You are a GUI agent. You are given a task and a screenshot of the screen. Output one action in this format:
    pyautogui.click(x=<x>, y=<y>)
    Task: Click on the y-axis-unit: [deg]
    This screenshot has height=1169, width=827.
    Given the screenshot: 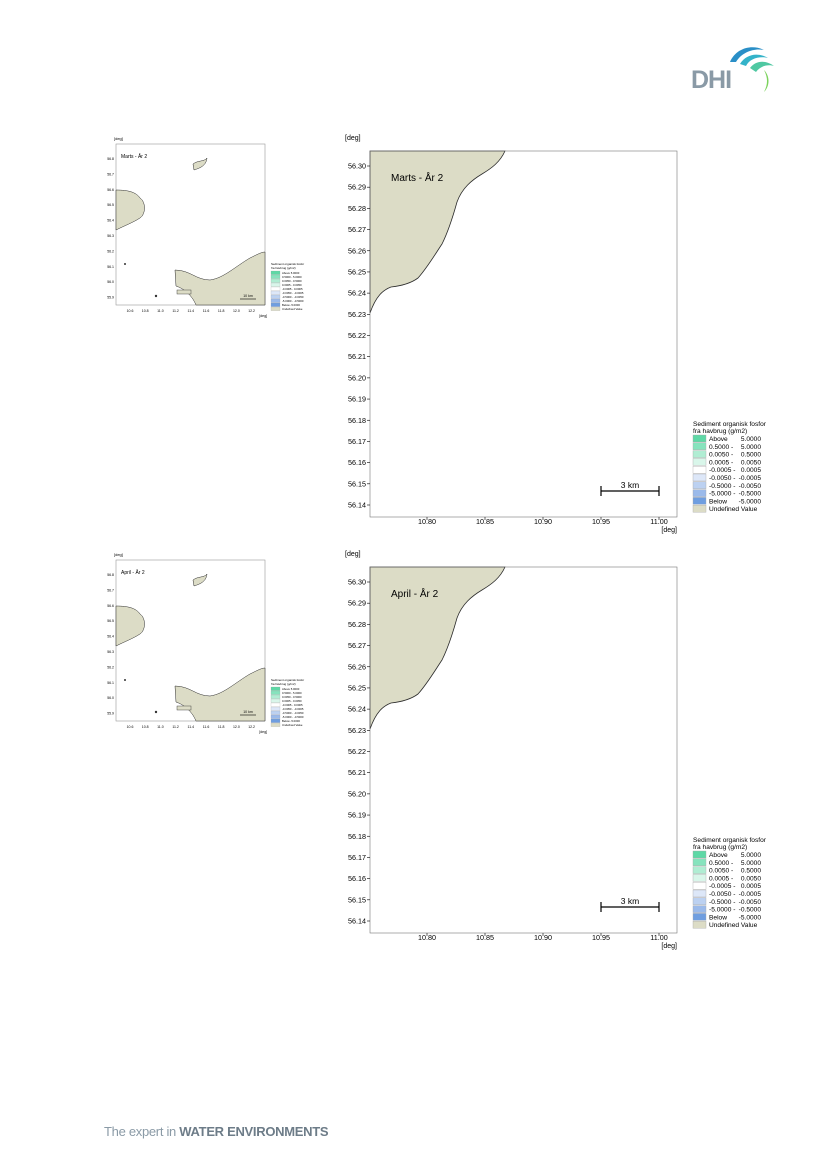 What is the action you would take?
    pyautogui.click(x=353, y=554)
    